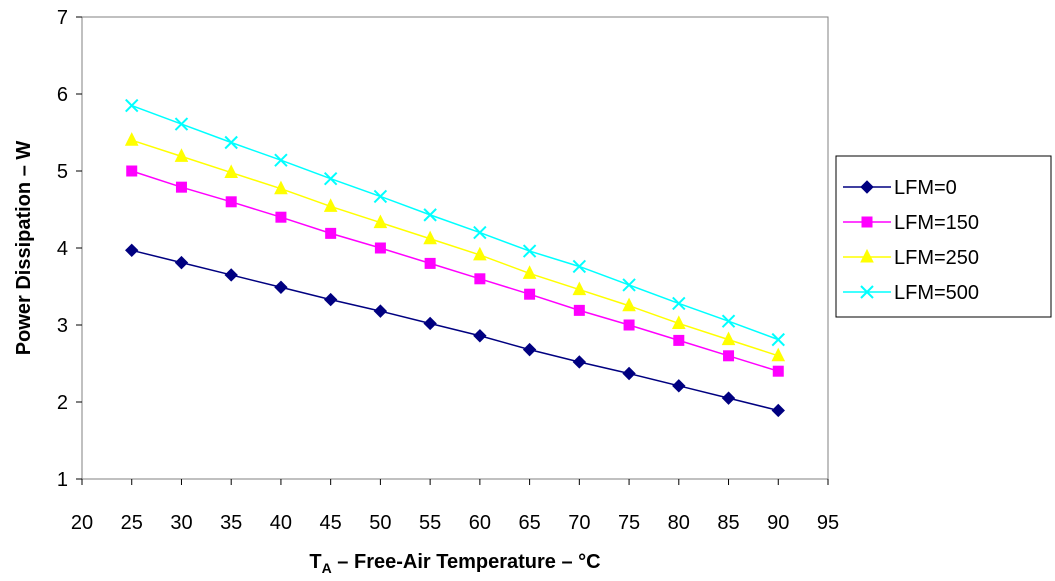 Image resolution: width=1055 pixels, height=581 pixels. What do you see at coordinates (69, 249) in the screenshot?
I see `y-axis-ticks: 1 2 3 4 5 6 7` at bounding box center [69, 249].